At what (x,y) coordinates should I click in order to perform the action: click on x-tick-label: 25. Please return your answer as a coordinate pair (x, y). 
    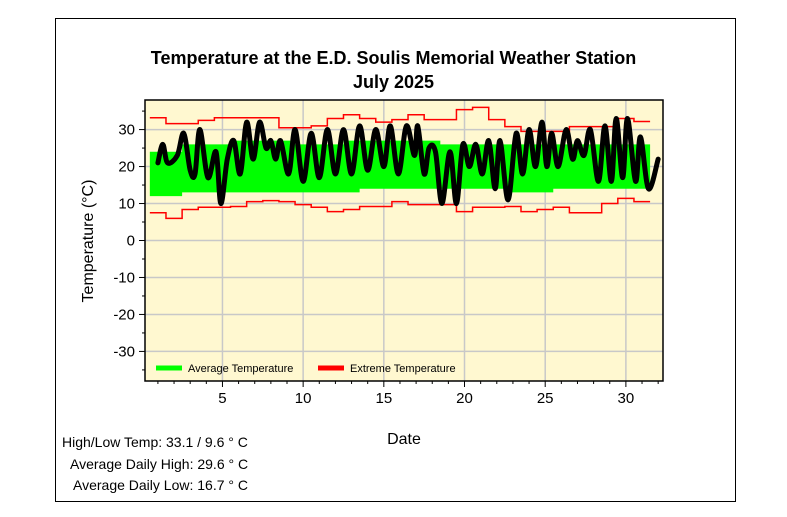
    Looking at the image, I should click on (545, 398).